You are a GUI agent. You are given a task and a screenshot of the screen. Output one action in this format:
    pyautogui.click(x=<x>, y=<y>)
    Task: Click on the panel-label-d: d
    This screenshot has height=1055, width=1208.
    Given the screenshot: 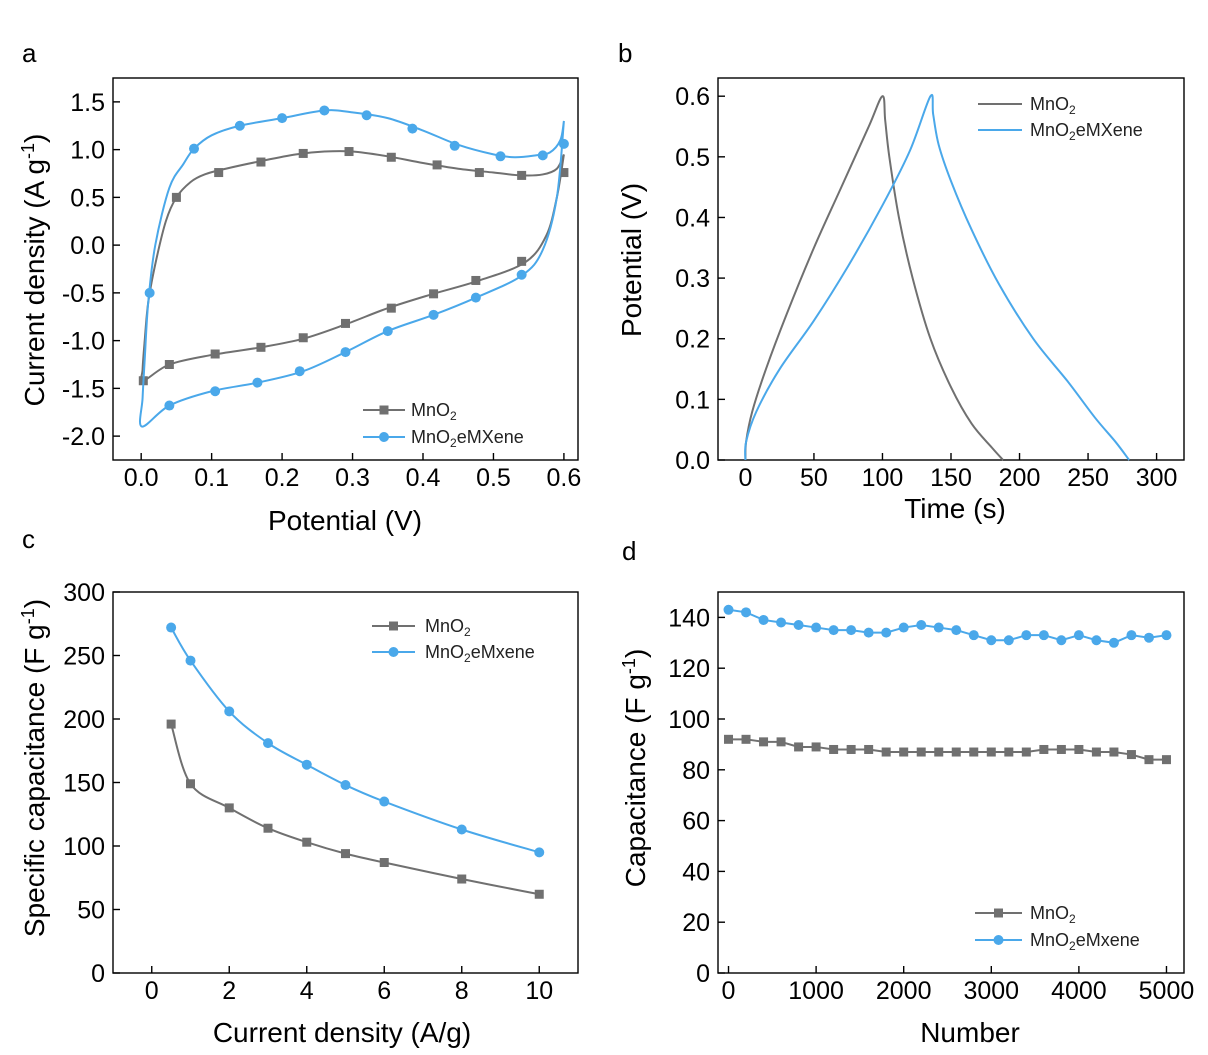 What is the action you would take?
    pyautogui.click(x=629, y=551)
    